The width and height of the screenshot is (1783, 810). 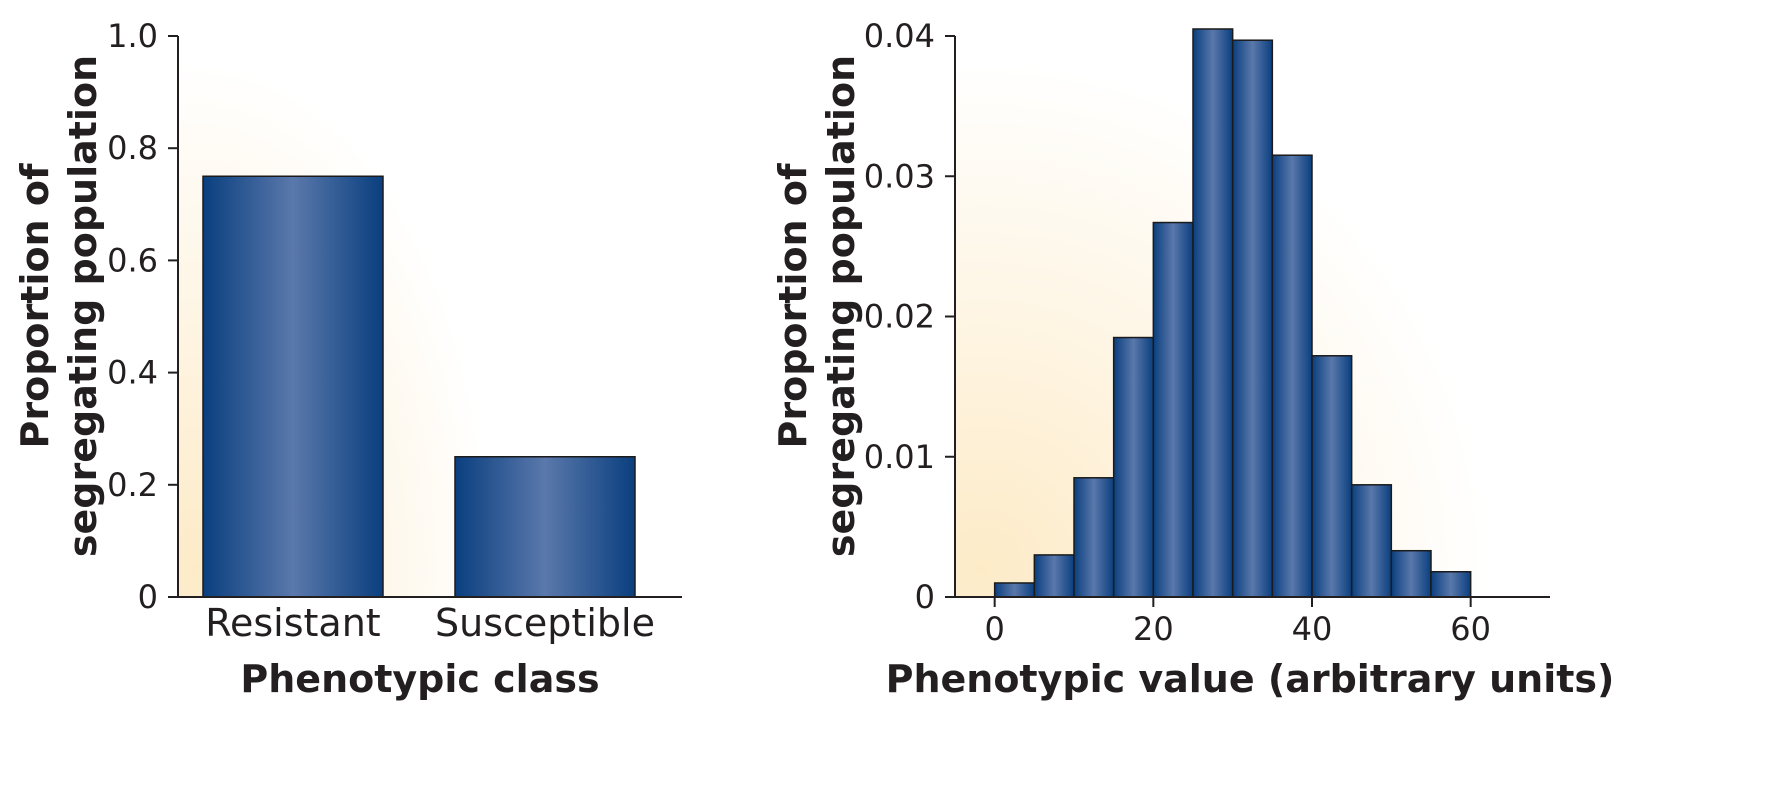 I want to click on y-tick-label: 0.6, so click(x=132, y=260).